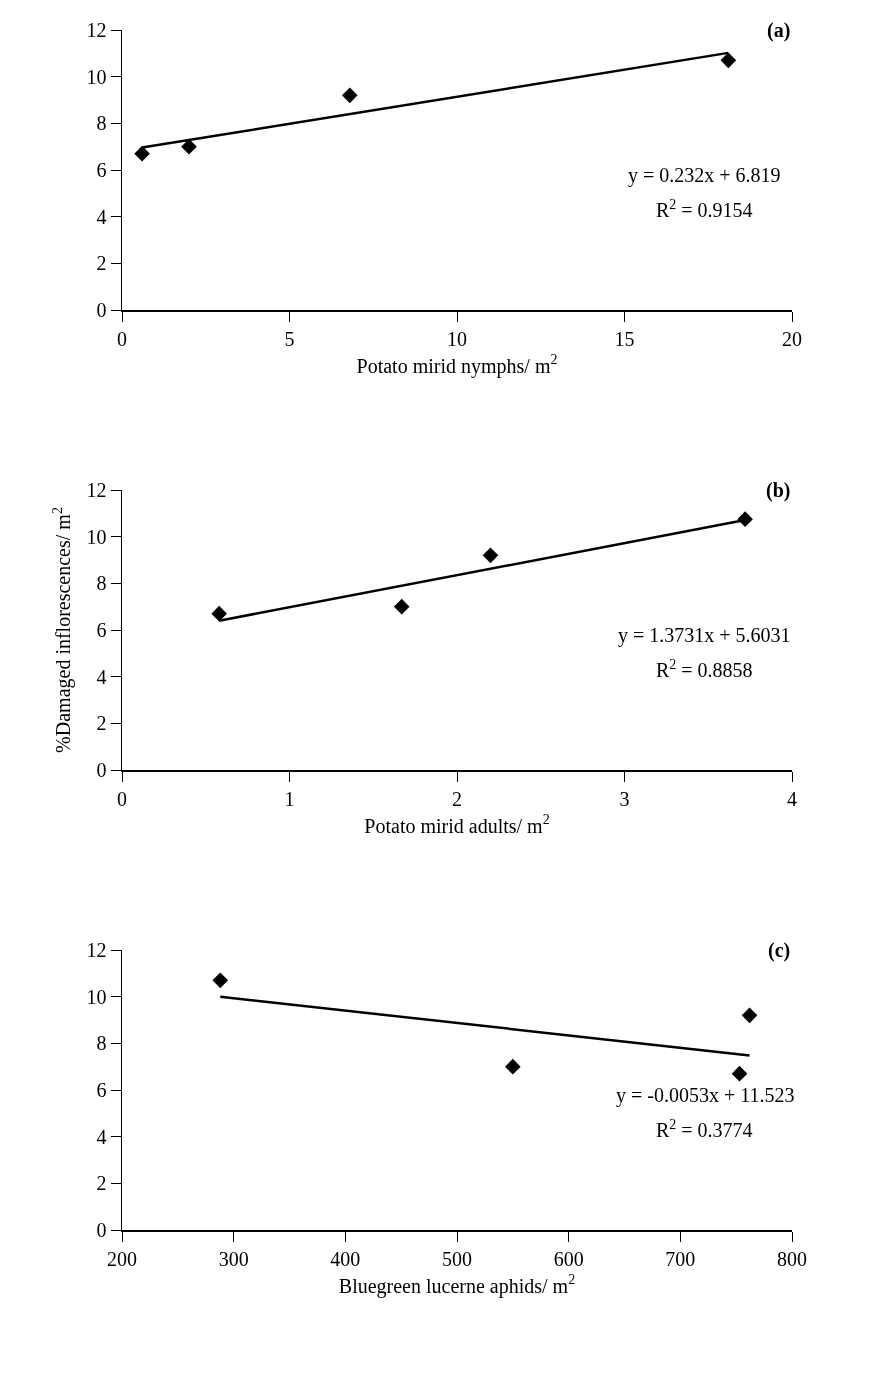 The image size is (871, 1400). What do you see at coordinates (792, 338) in the screenshot?
I see `x-tick-label: 20` at bounding box center [792, 338].